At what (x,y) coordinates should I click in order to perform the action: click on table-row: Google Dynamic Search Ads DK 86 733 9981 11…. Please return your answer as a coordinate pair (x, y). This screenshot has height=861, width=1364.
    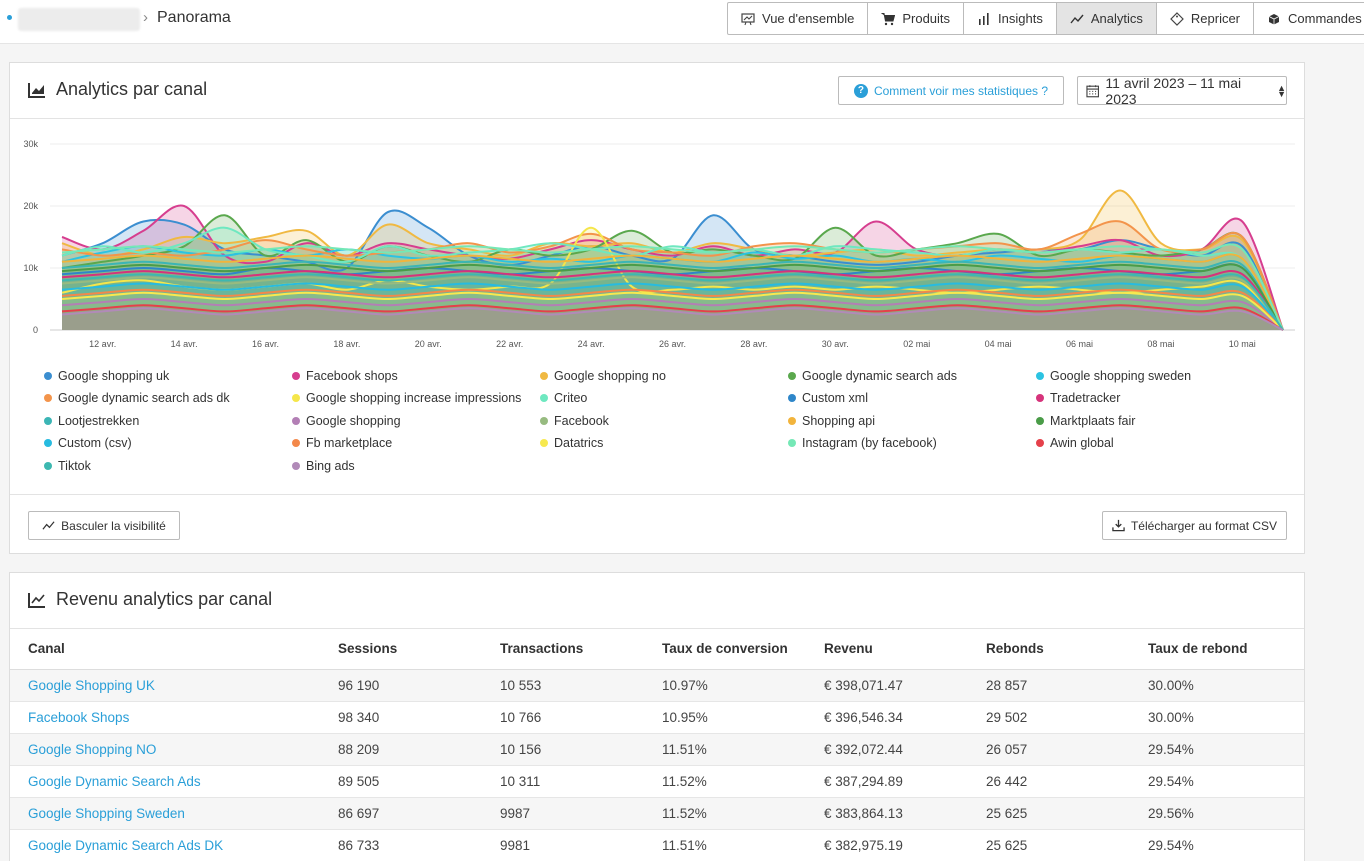
    Looking at the image, I should click on (657, 845).